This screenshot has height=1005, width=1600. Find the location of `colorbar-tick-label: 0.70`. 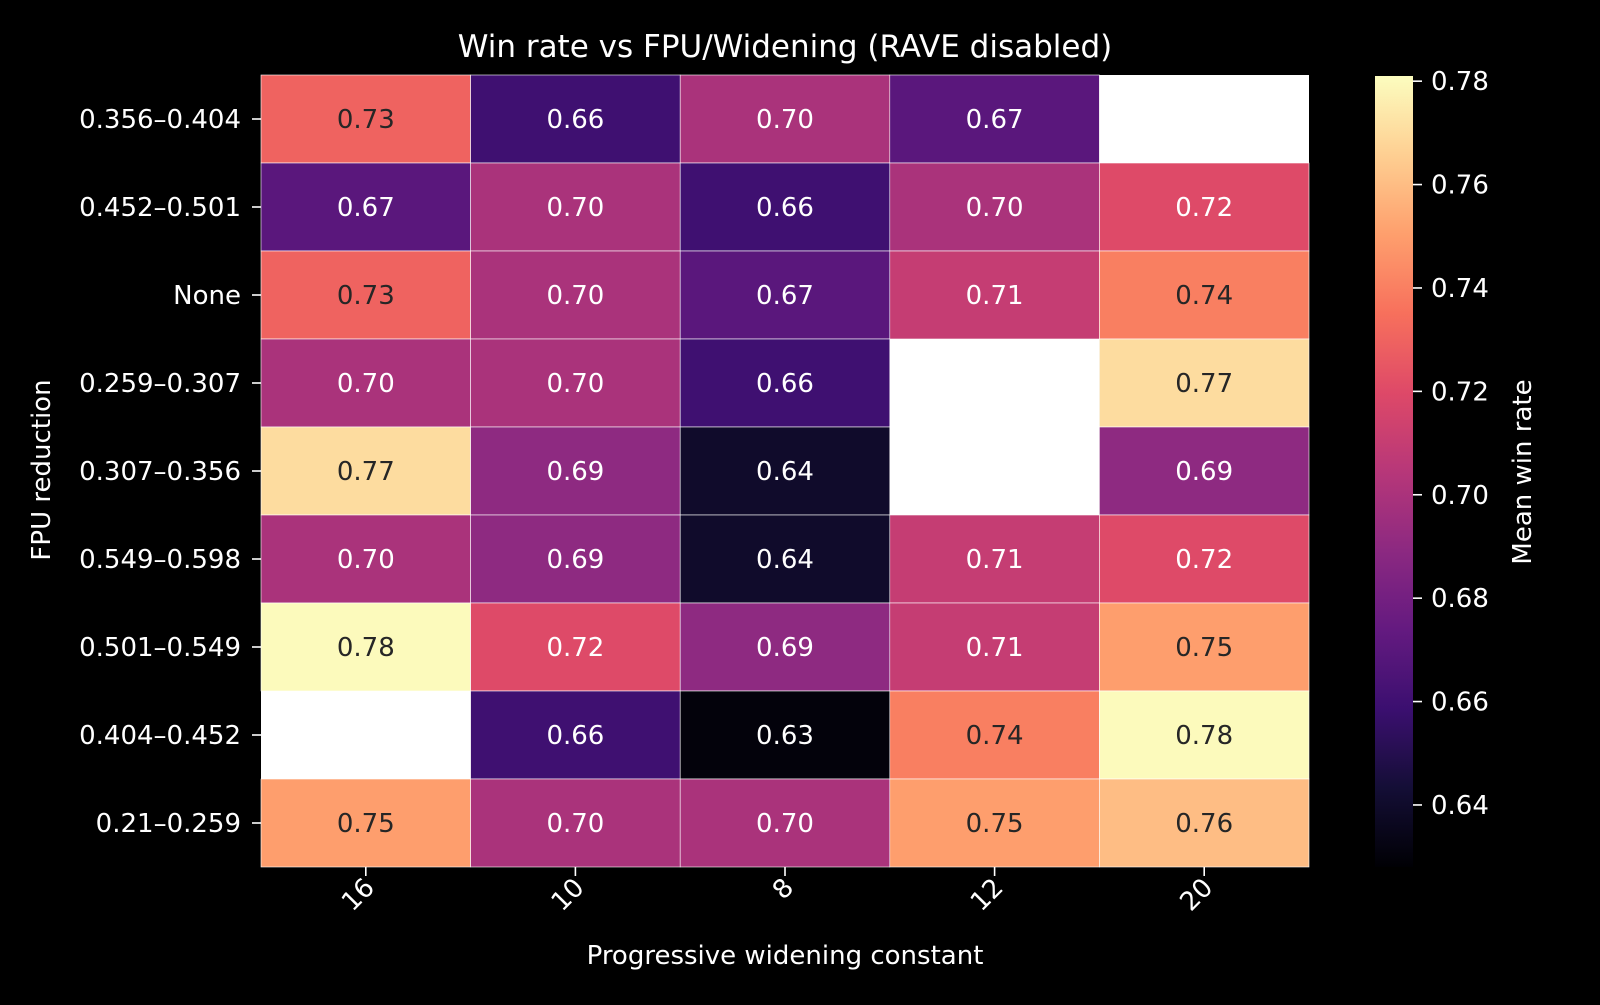

colorbar-tick-label: 0.70 is located at coordinates (1460, 496).